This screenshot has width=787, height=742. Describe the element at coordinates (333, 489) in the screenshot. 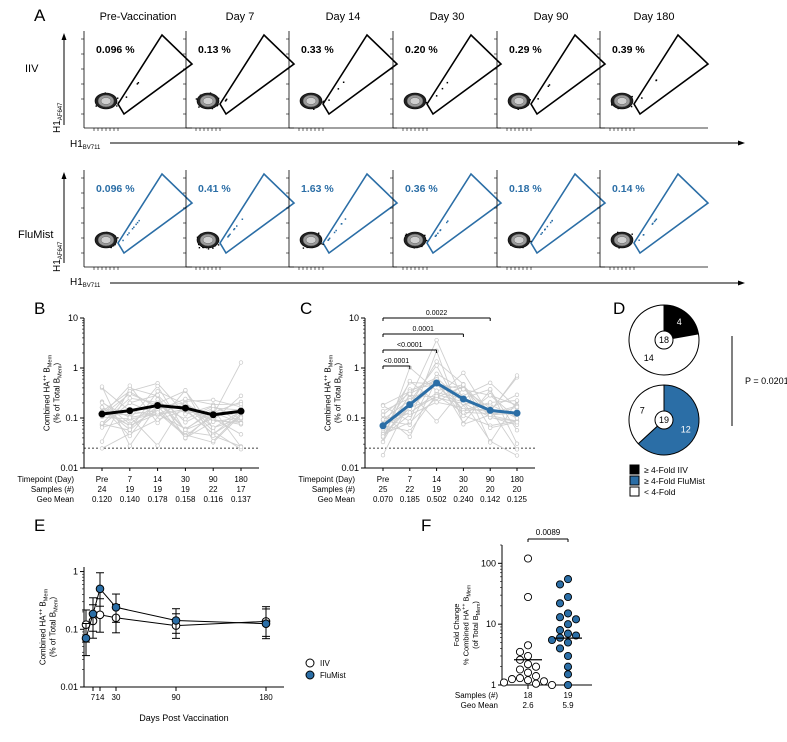

I see `c-row-label: Samples (#)` at that location.